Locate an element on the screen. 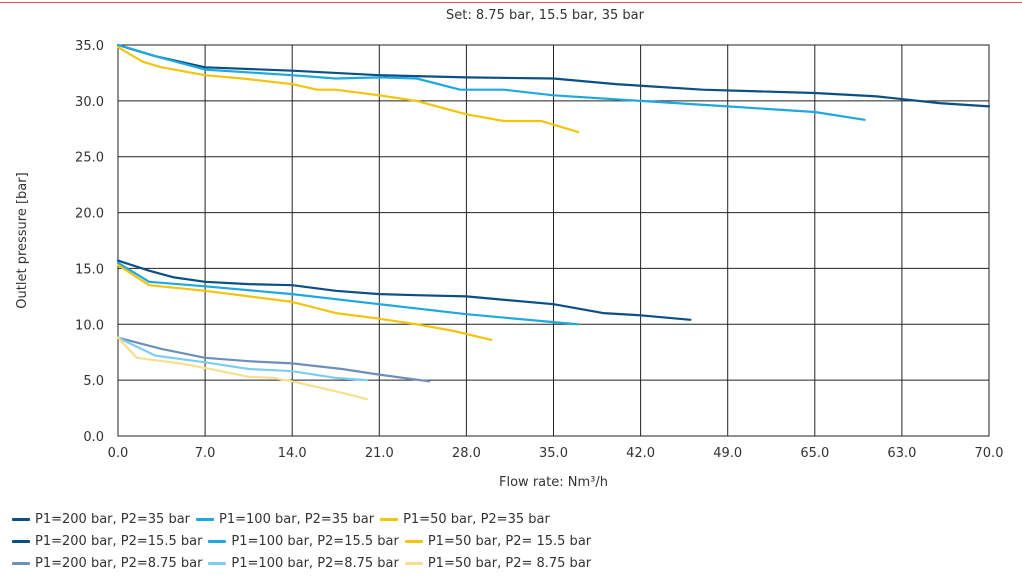 This screenshot has width=1022, height=581. x-tick-label: 7.0 is located at coordinates (205, 453).